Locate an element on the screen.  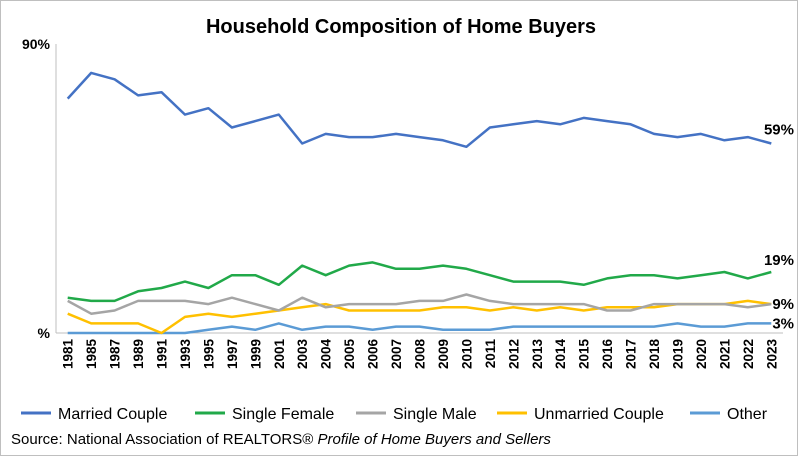
x-tick-label: 2022 is located at coordinates (748, 354).